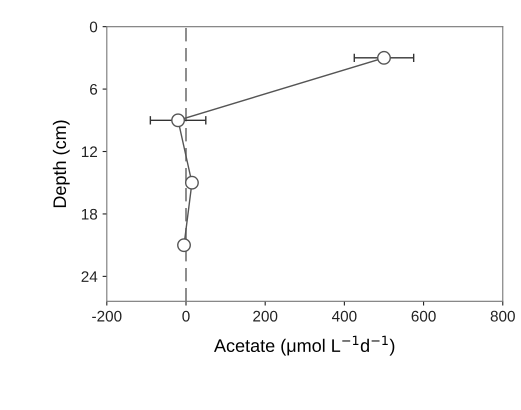 The image size is (521, 410). Describe the element at coordinates (344, 316) in the screenshot. I see `x-tick-label: 400` at that location.